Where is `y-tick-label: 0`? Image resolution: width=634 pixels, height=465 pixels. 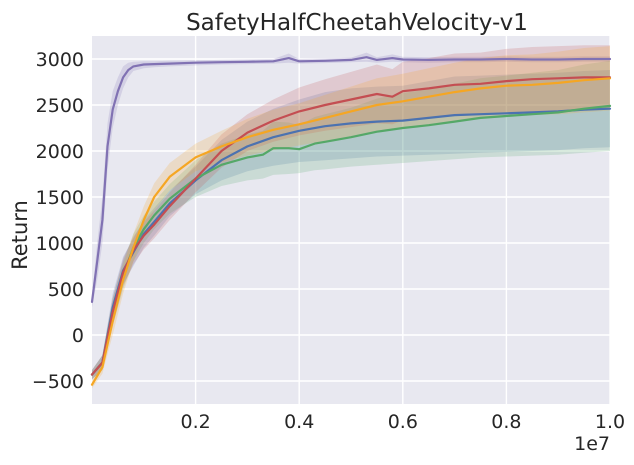 y-tick-label: 0 is located at coordinates (78, 336).